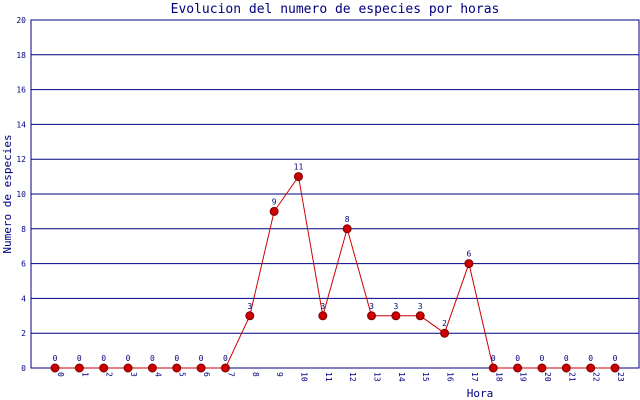 The width and height of the screenshot is (640, 400). Describe the element at coordinates (596, 377) in the screenshot. I see `x-tick-label: 22` at that location.